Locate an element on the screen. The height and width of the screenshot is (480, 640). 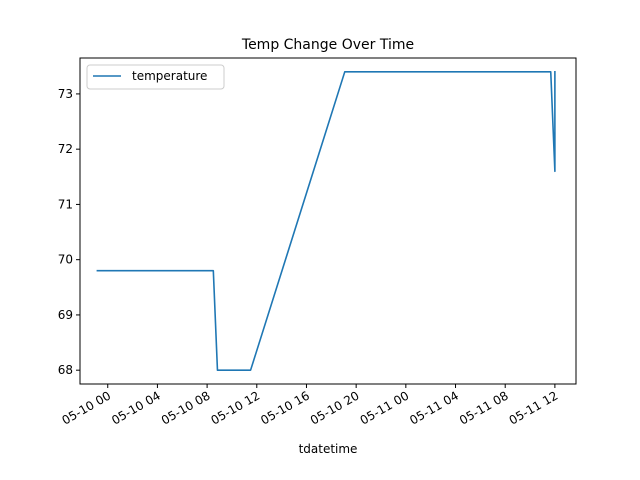
y-tick-label: 68 is located at coordinates (65, 370).